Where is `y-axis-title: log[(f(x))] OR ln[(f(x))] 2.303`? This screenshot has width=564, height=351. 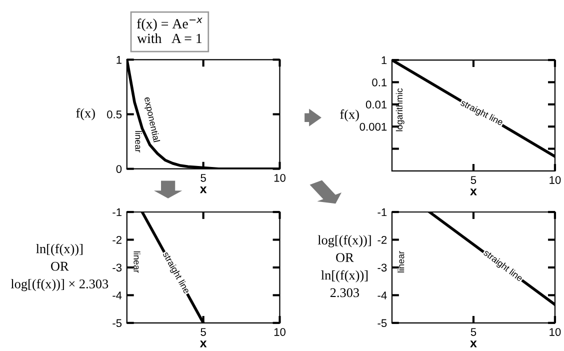 y-axis-title: log[(f(x))] OR ln[(f(x))] 2.303 is located at coordinates (344, 266).